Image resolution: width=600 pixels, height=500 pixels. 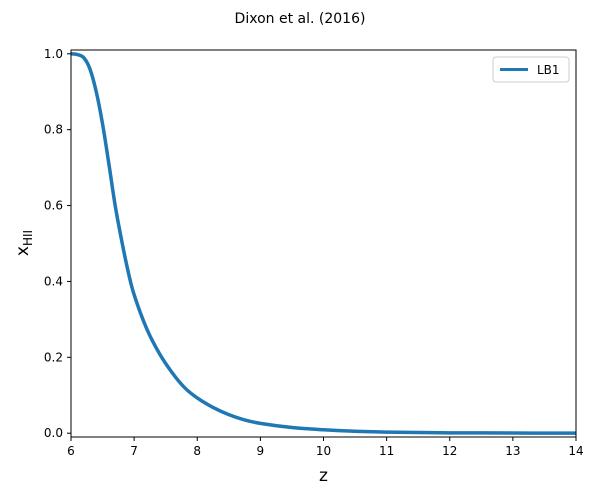 What do you see at coordinates (323, 451) in the screenshot?
I see `x-tick-label: 10` at bounding box center [323, 451].